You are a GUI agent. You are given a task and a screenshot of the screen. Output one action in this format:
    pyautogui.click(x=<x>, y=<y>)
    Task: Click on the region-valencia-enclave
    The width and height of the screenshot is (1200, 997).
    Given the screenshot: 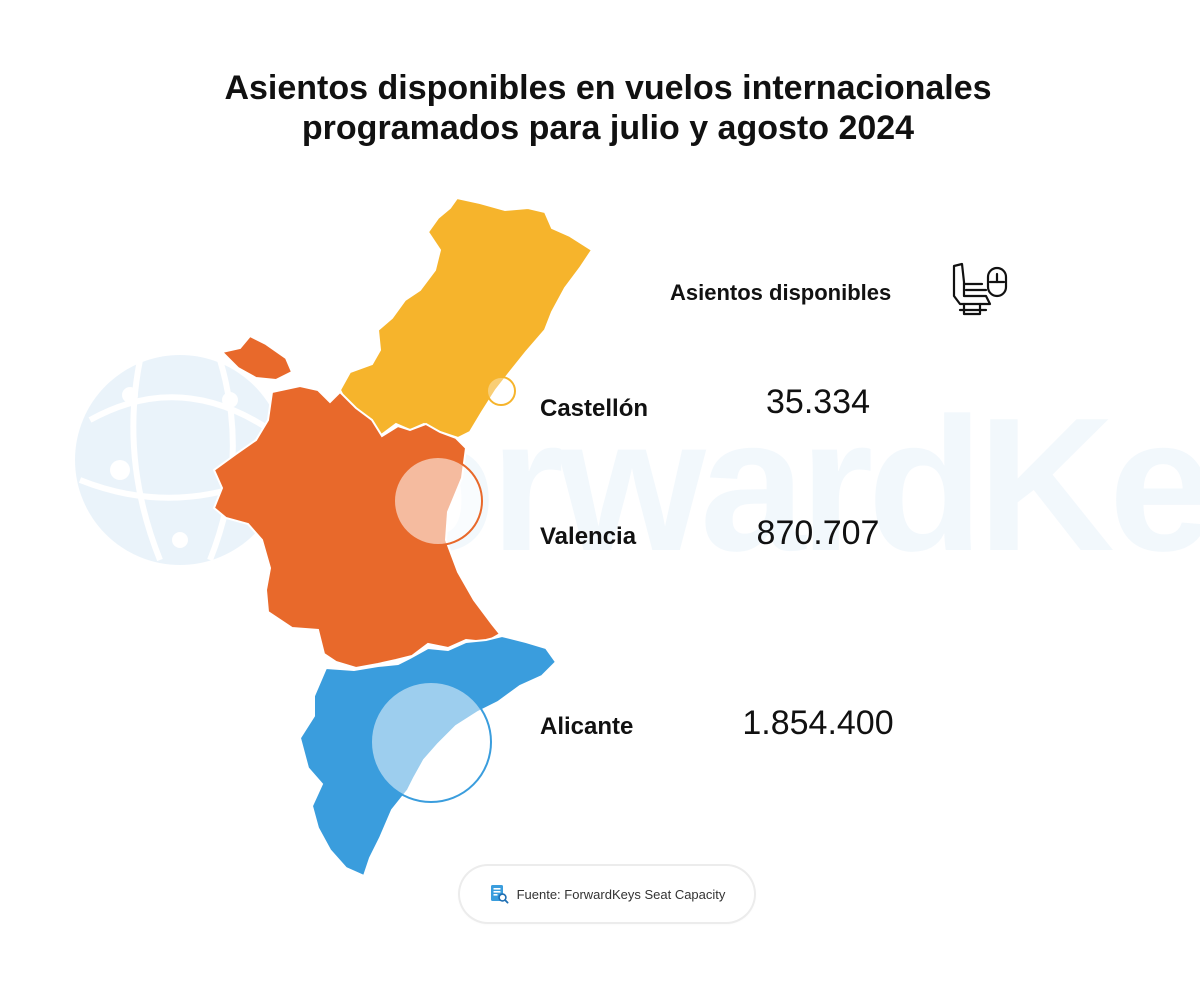 What is the action you would take?
    pyautogui.click(x=257, y=358)
    